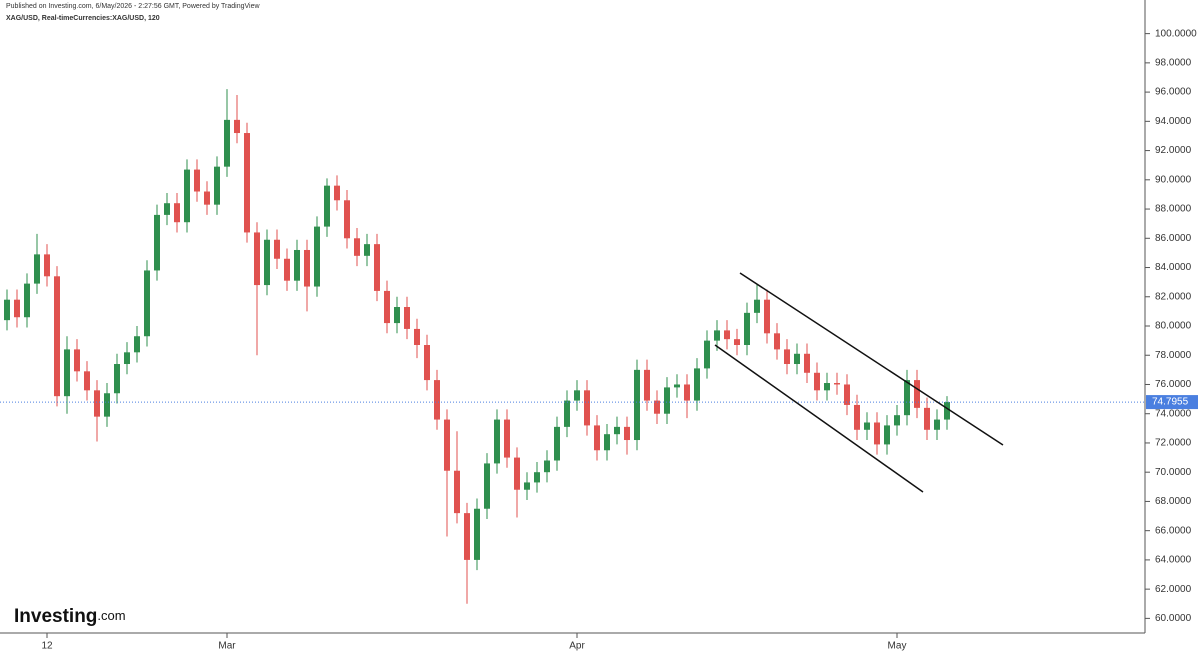  What do you see at coordinates (1173, 355) in the screenshot?
I see `y-tick-label: 78.0000` at bounding box center [1173, 355].